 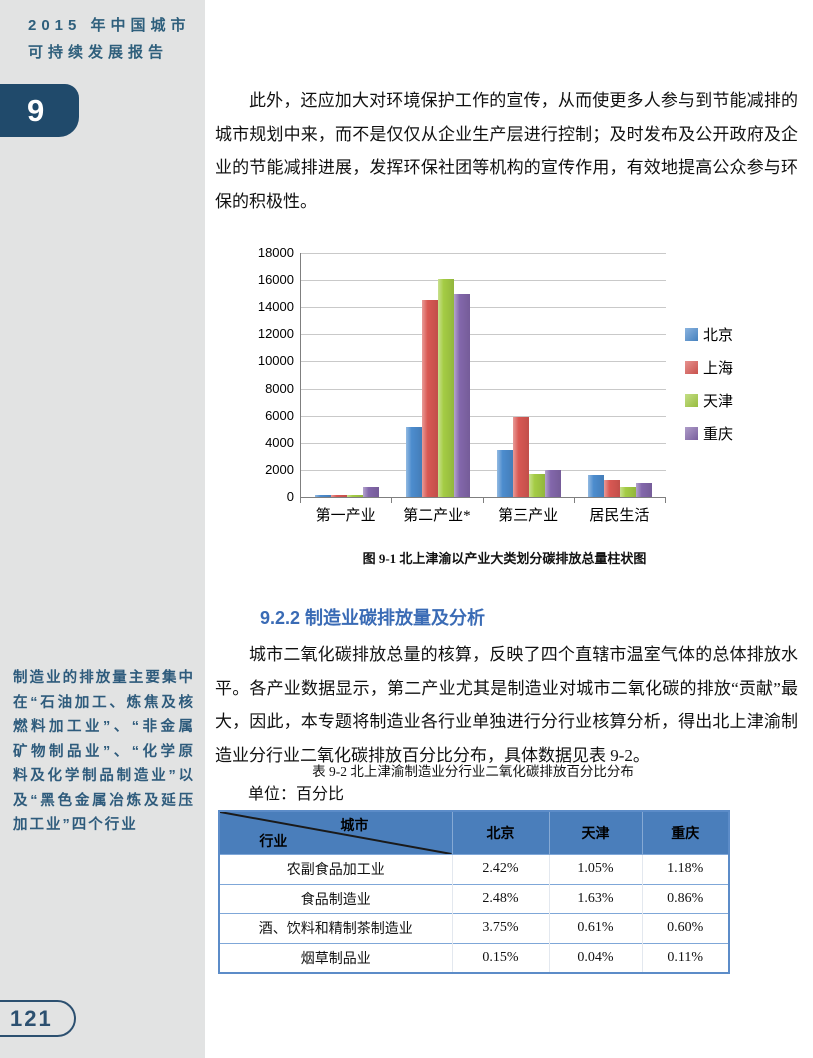 I want to click on report-title-line1: 2015 年中国城市, so click(x=109, y=25).